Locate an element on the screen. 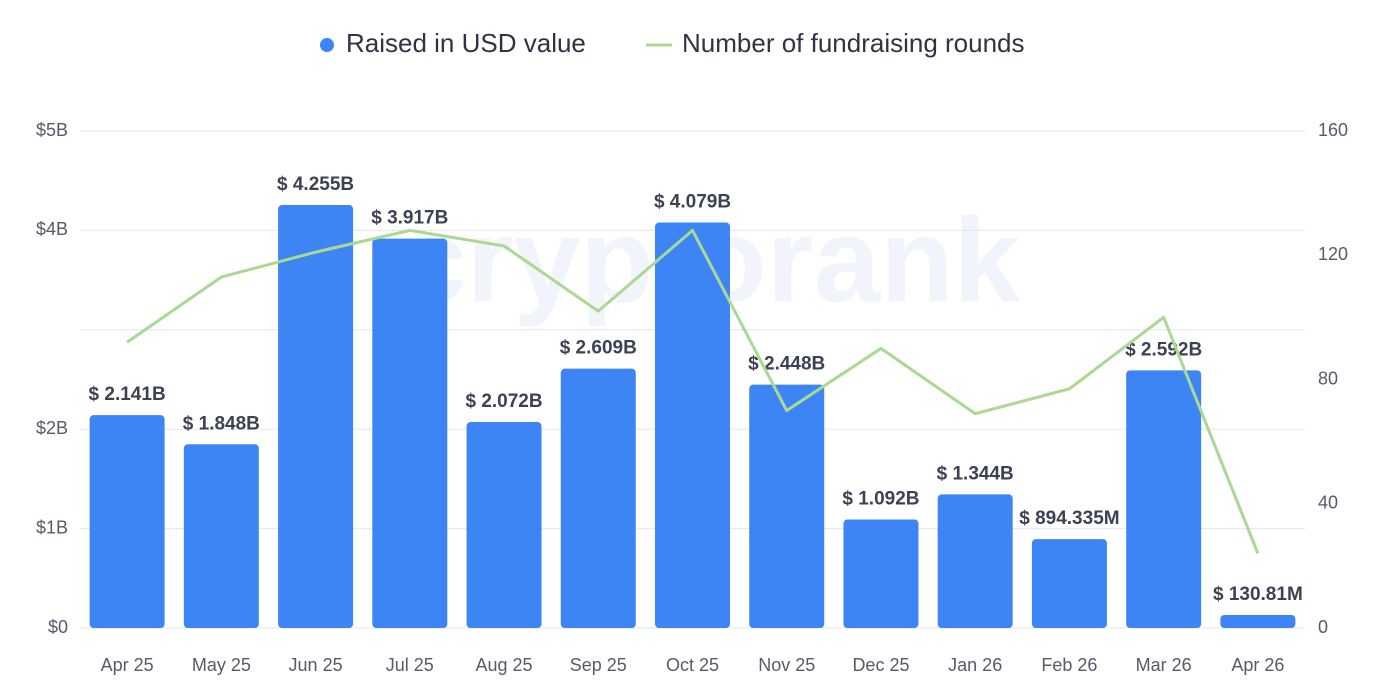  x-tick-label: Dec 25 is located at coordinates (880, 665).